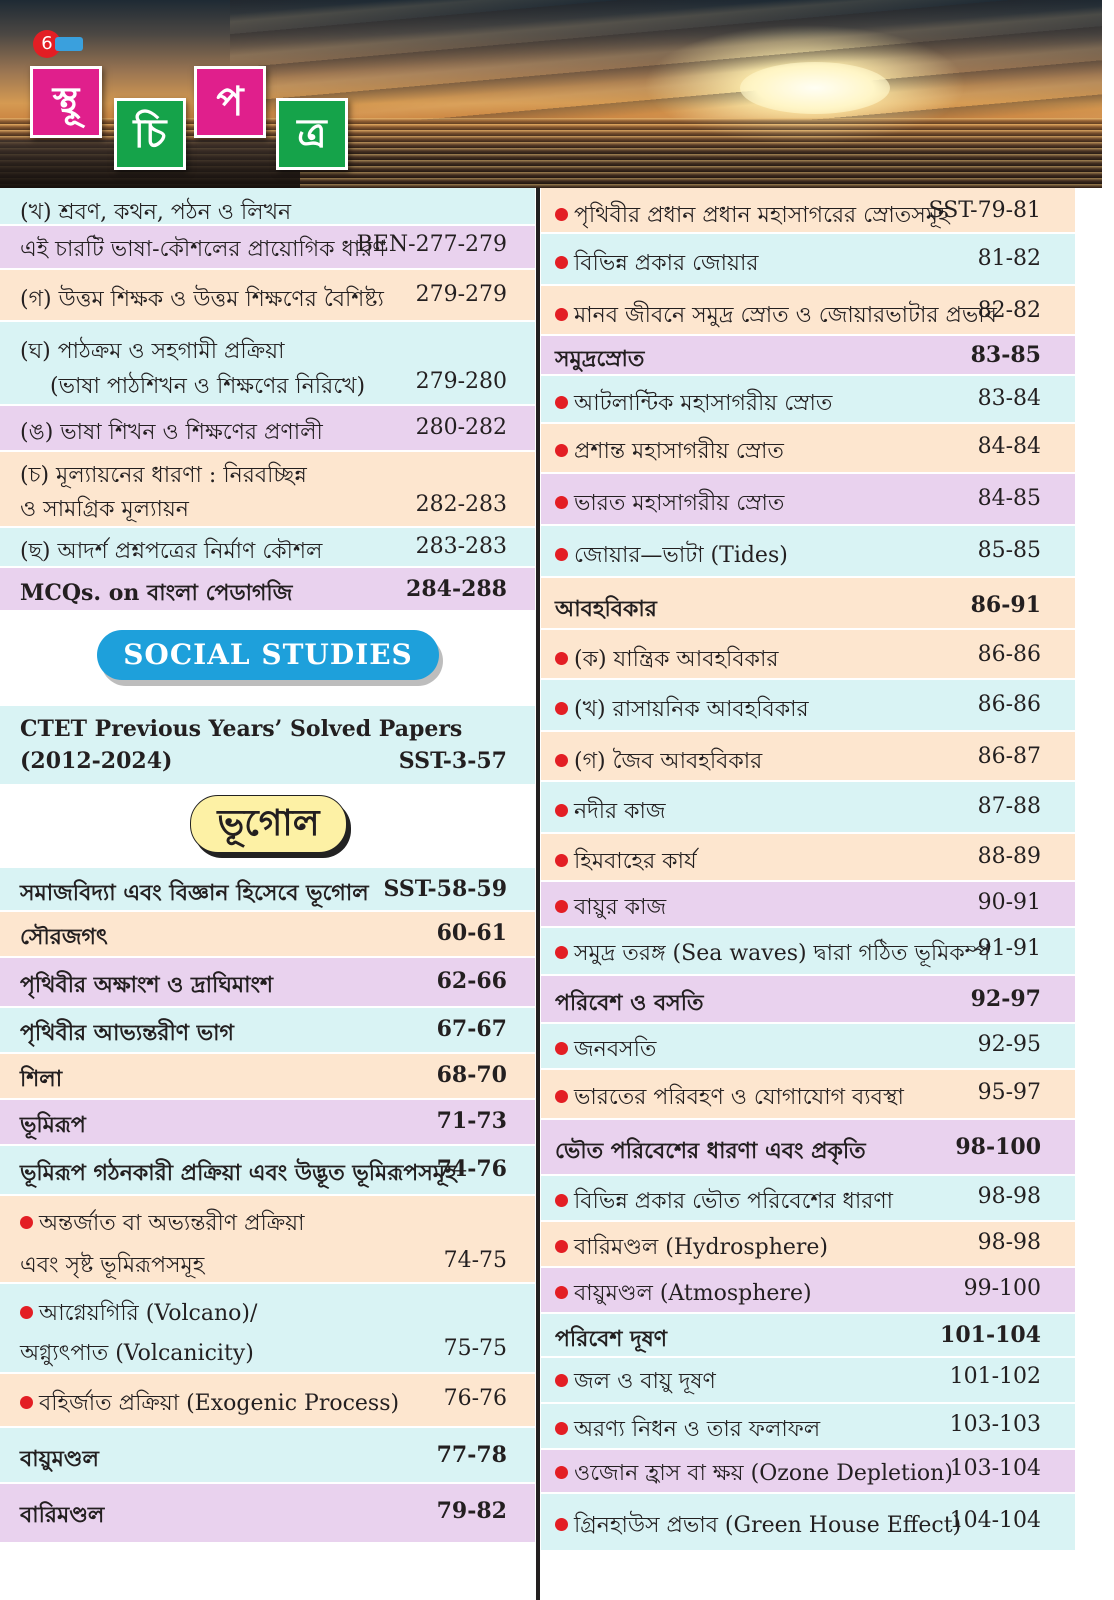 The image size is (1114, 1600). What do you see at coordinates (691, 709) in the screenshot?
I see `toc-title-text: (খ) রাসায়নিক আবহবিকার` at bounding box center [691, 709].